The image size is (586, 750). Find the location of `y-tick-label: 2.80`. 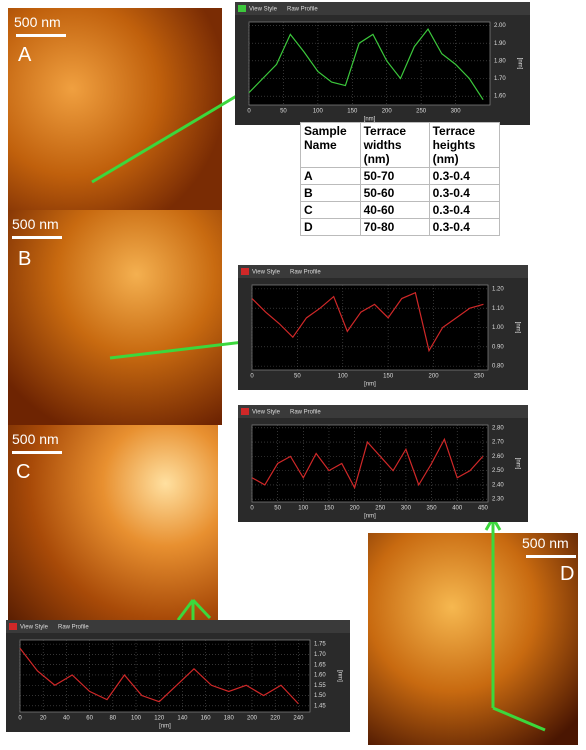

y-tick-label: 2.80 is located at coordinates (498, 428).